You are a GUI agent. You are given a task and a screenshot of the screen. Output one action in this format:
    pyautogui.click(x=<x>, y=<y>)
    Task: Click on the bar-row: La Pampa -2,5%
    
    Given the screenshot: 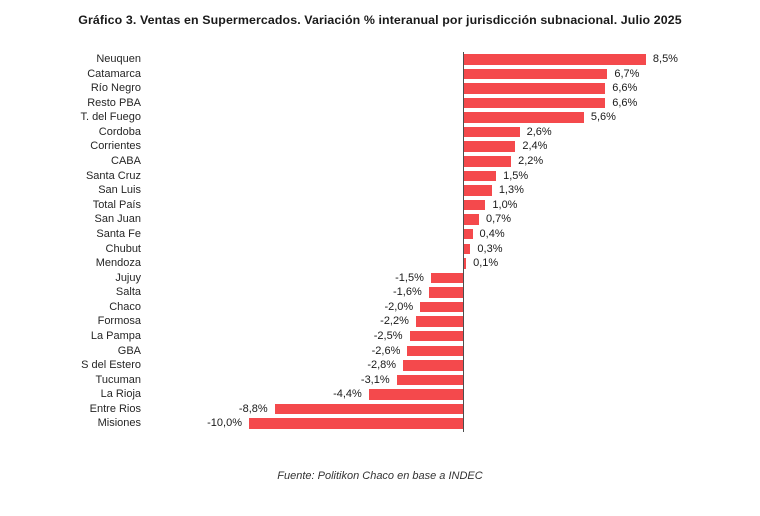 What is the action you would take?
    pyautogui.click(x=380, y=336)
    